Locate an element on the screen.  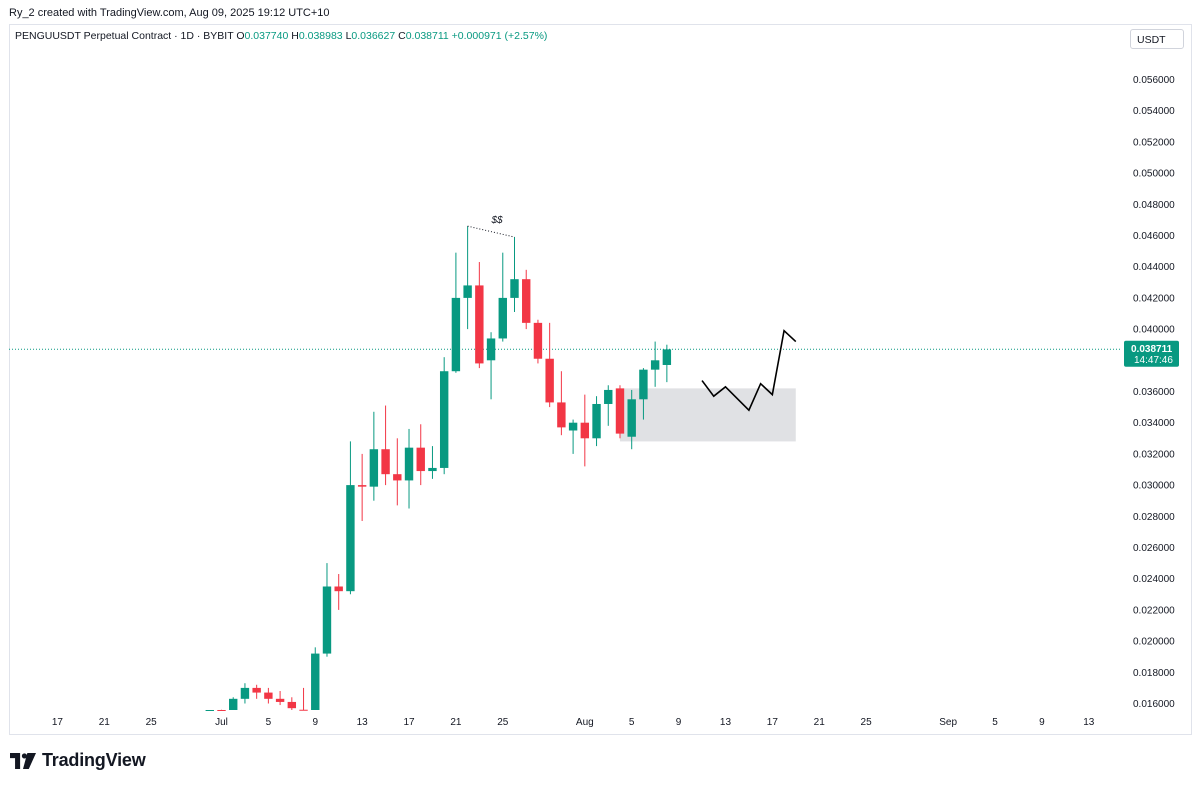
close-label: C is located at coordinates (402, 36).